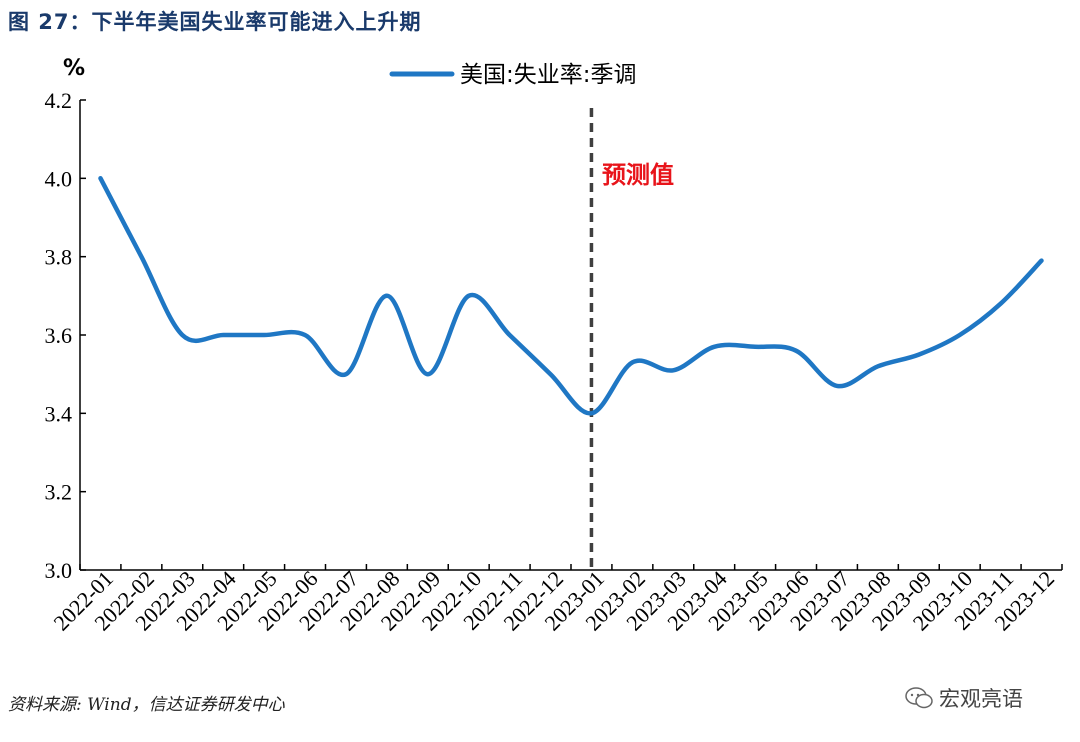 The width and height of the screenshot is (1080, 742). I want to click on y-tick-labels: 3.0 3.2 3.4 3.6 3.8 4.0 4.2, so click(59, 335).